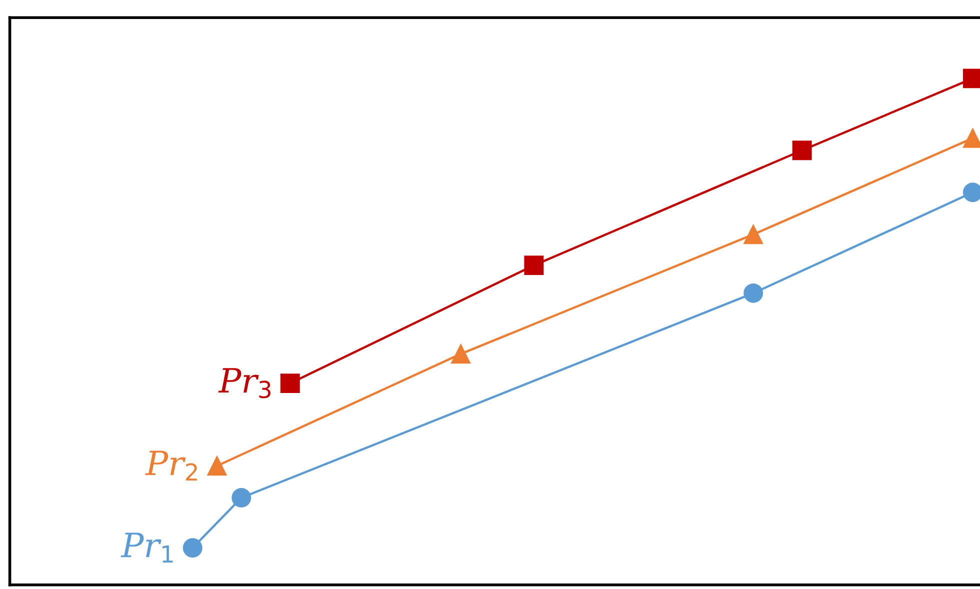 Image resolution: width=980 pixels, height=589 pixels. I want to click on series-label: Pr$_{2}$, so click(171, 465).